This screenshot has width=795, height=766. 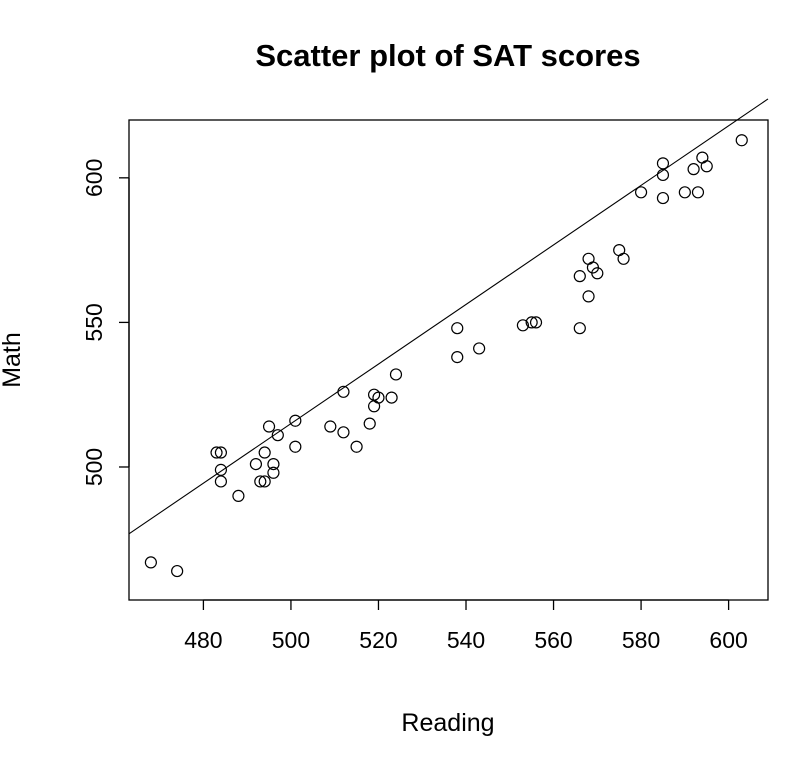 I want to click on y-axis-label: Math, so click(x=13, y=360).